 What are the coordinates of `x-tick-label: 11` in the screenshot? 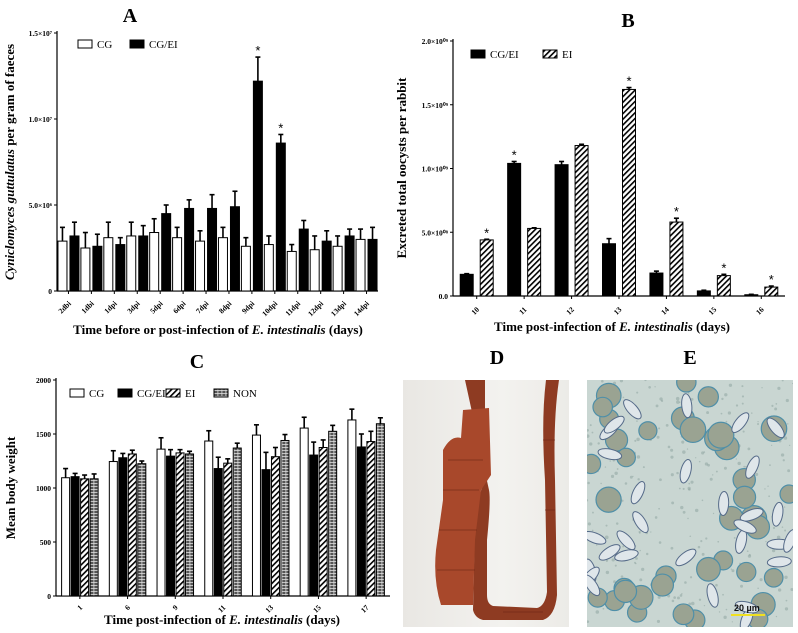 It's located at (222, 609).